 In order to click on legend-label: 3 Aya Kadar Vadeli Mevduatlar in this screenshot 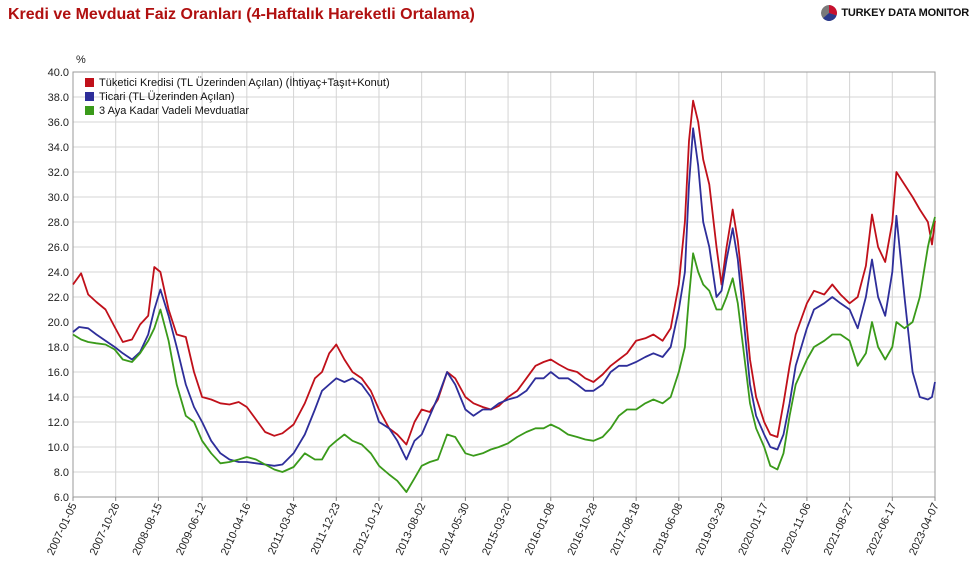, I will do `click(174, 111)`.